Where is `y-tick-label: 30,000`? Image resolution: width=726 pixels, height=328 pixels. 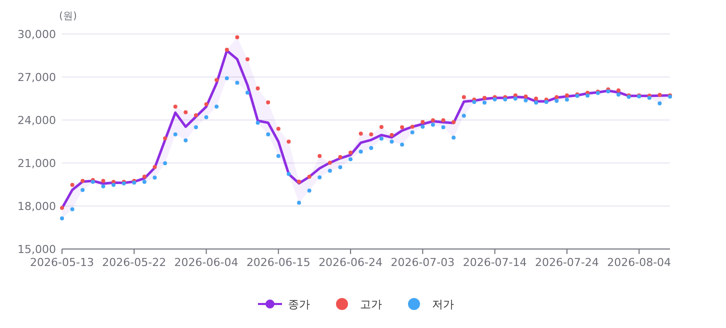
y-tick-label: 30,000 is located at coordinates (37, 34).